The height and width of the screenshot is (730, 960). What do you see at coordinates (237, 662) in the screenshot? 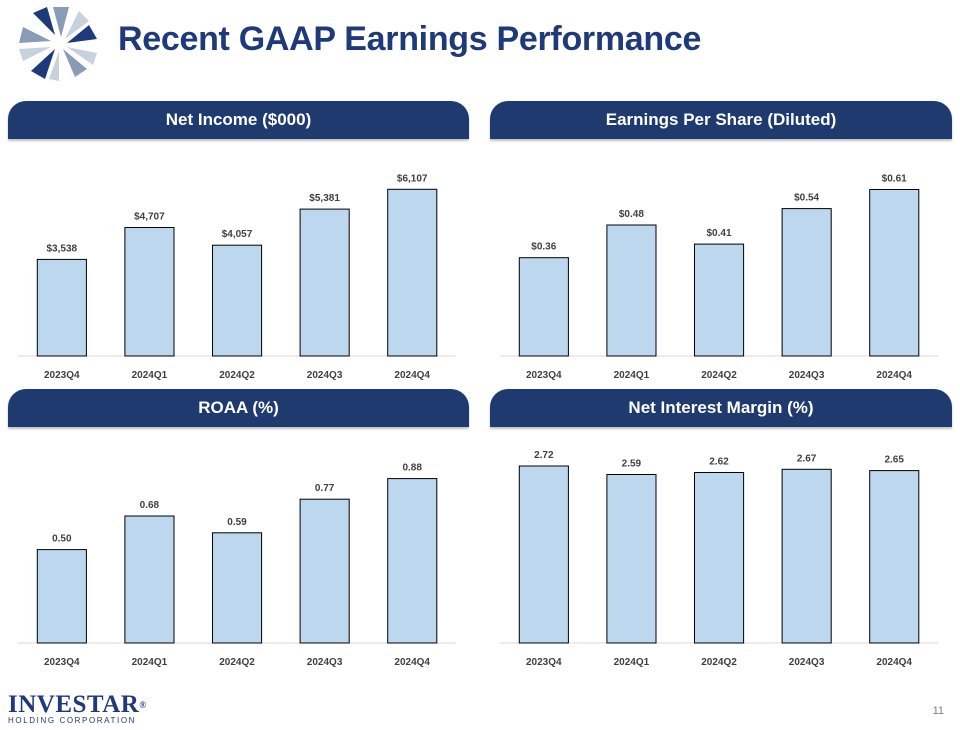
I see `roaa-category-label: 2024Q2` at bounding box center [237, 662].